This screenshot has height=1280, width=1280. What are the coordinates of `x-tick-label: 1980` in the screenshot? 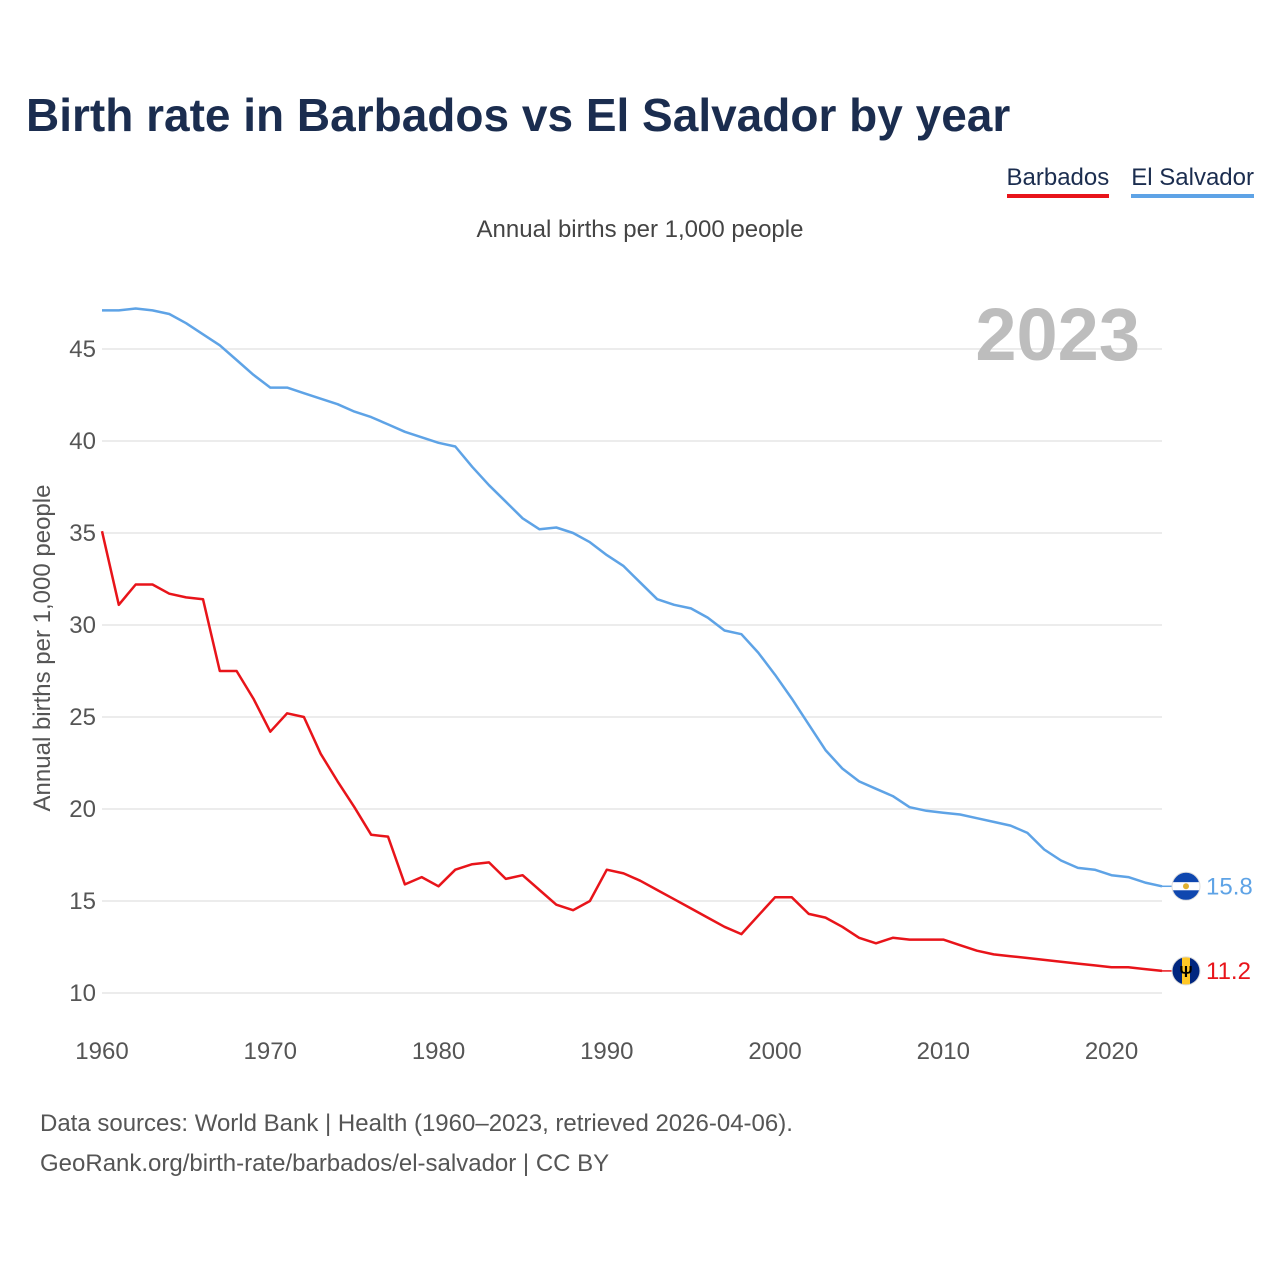 It's located at (438, 1051).